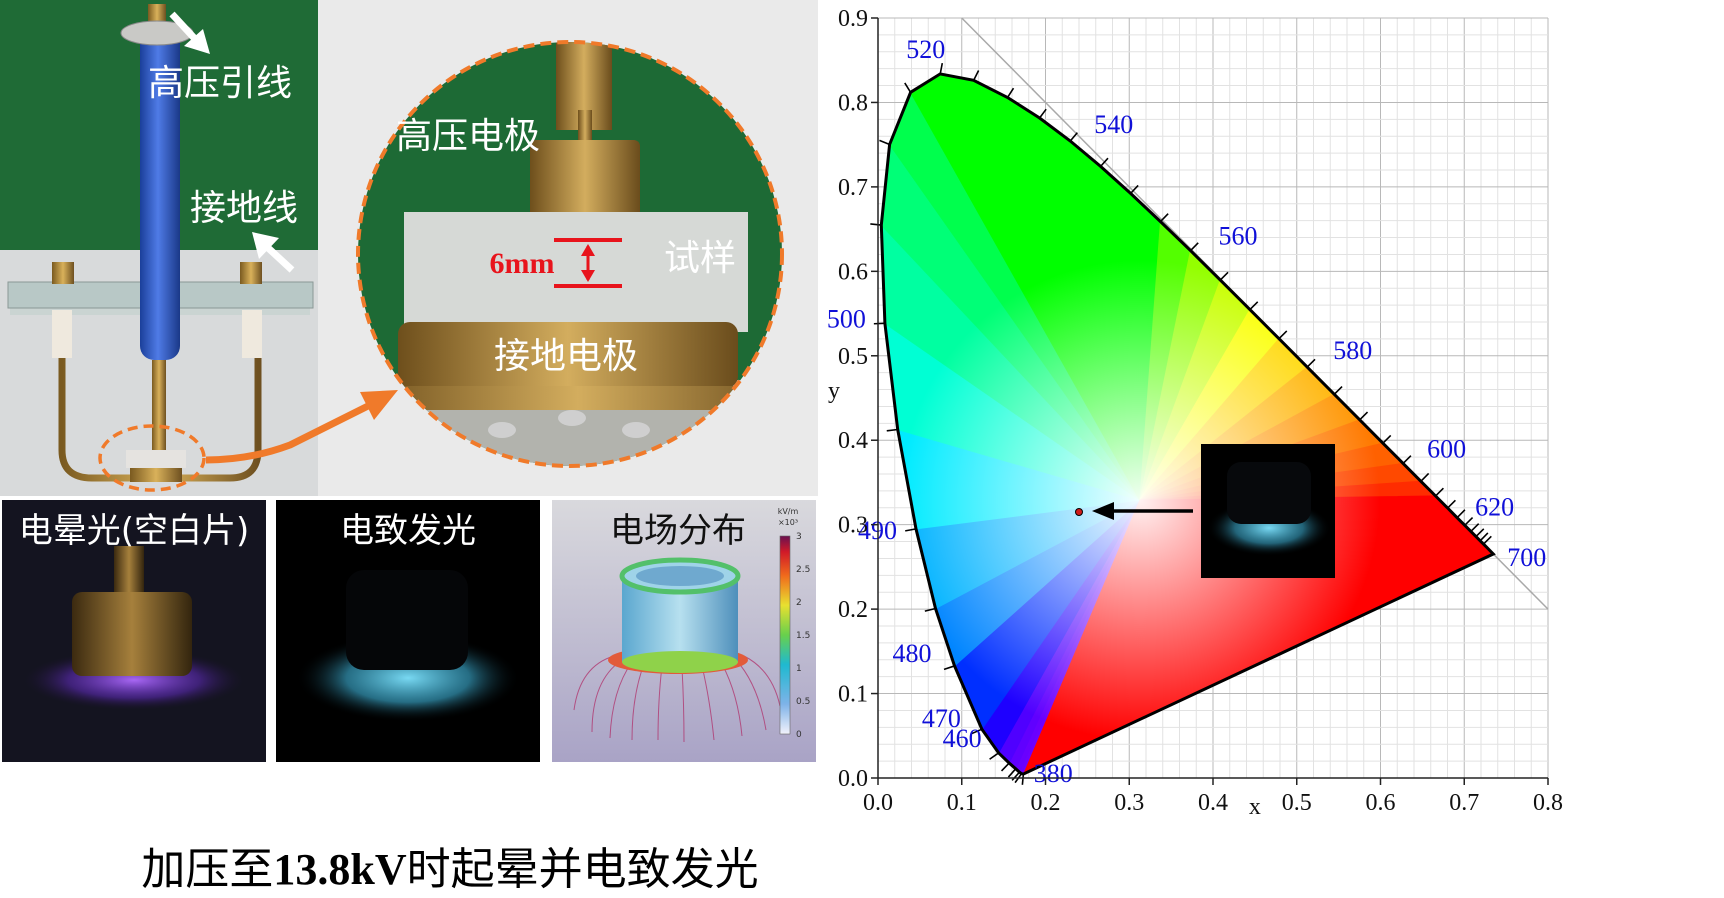  I want to click on x-tick-0.3: 0.3, so click(1129, 803).